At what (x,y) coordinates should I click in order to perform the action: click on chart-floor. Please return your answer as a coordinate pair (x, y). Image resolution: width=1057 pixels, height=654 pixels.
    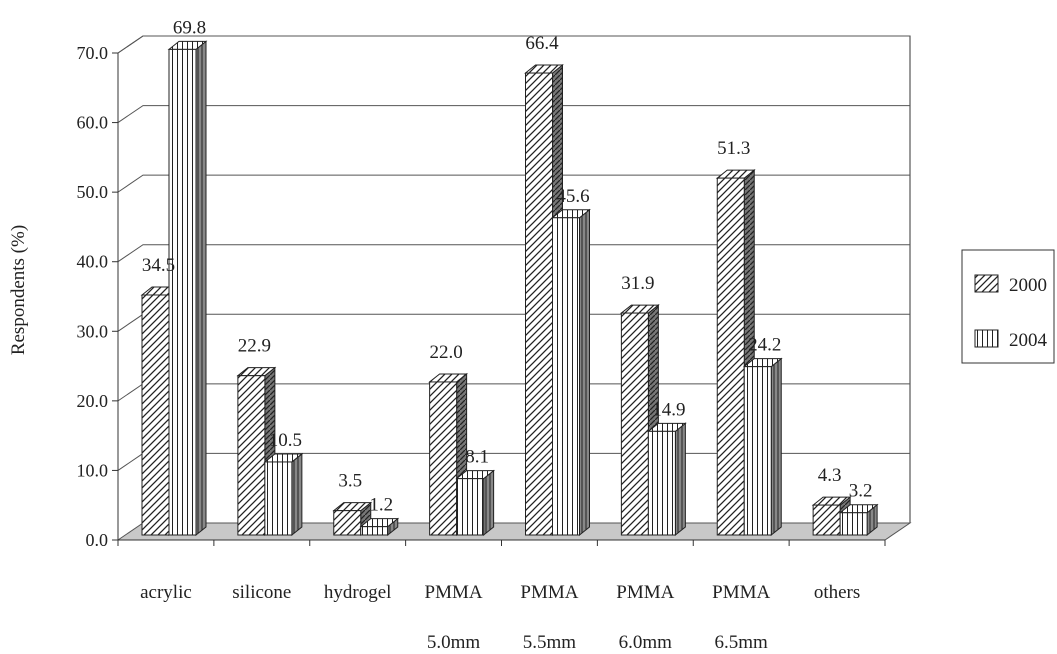
    Looking at the image, I should click on (514, 531).